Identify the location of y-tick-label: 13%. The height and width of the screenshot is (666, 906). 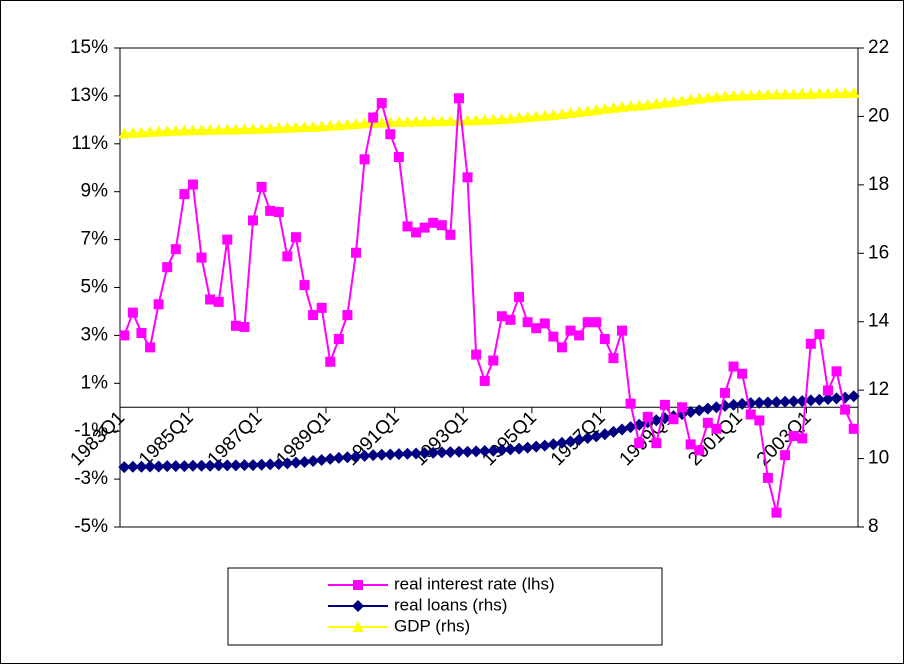
(89, 95).